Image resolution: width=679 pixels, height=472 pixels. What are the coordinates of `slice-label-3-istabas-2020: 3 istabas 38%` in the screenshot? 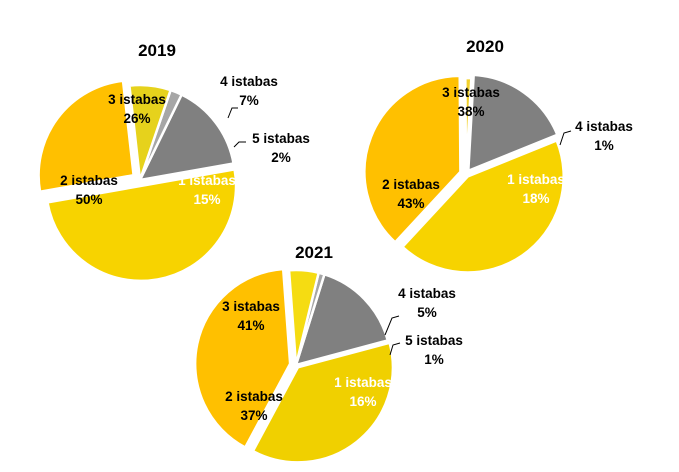 It's located at (471, 102).